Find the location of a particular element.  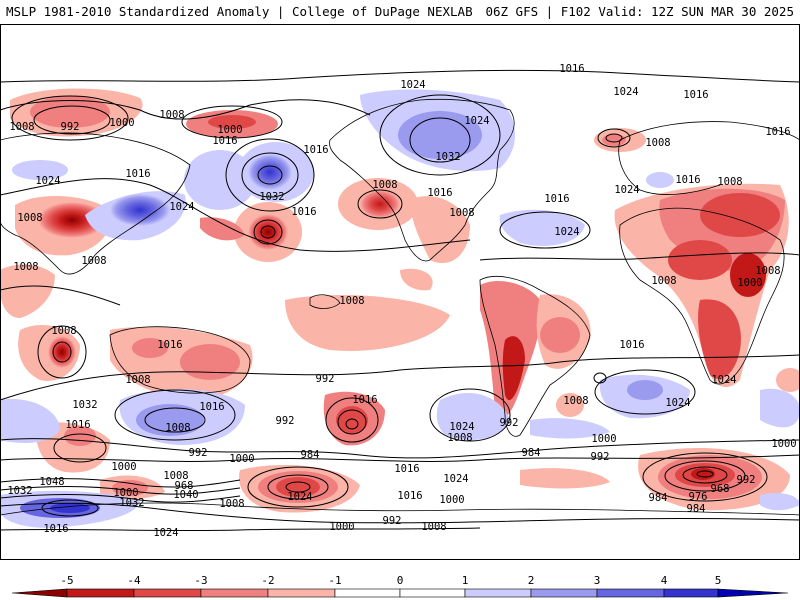

colorbar-tick-label: 1 is located at coordinates (465, 580).